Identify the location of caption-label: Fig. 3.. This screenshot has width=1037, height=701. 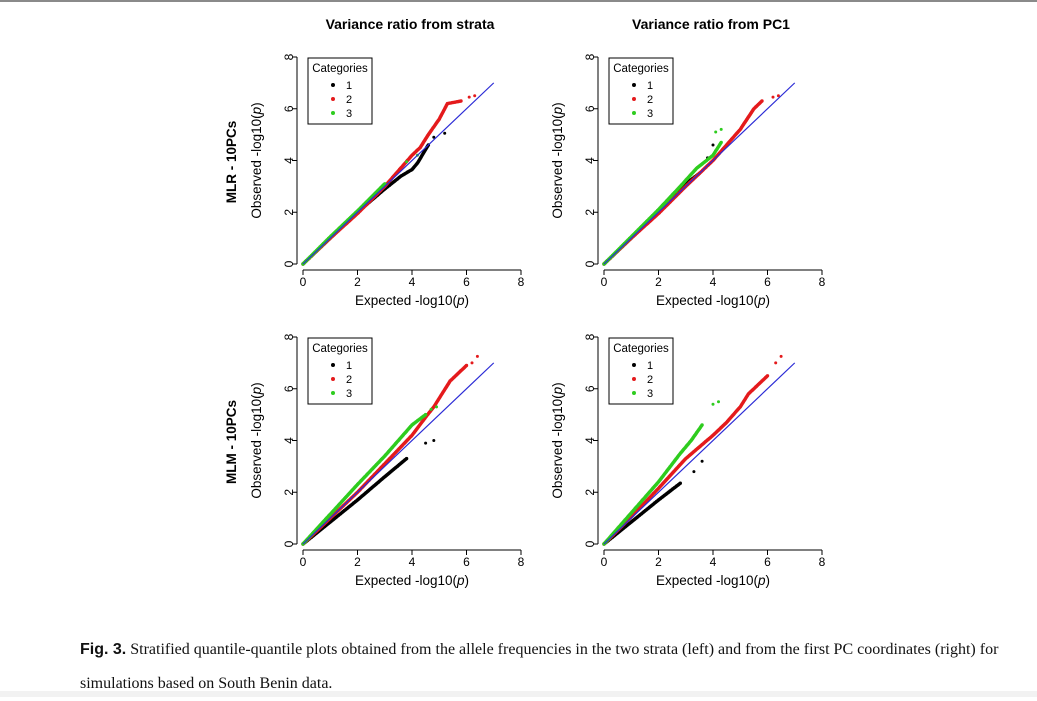
(103, 649).